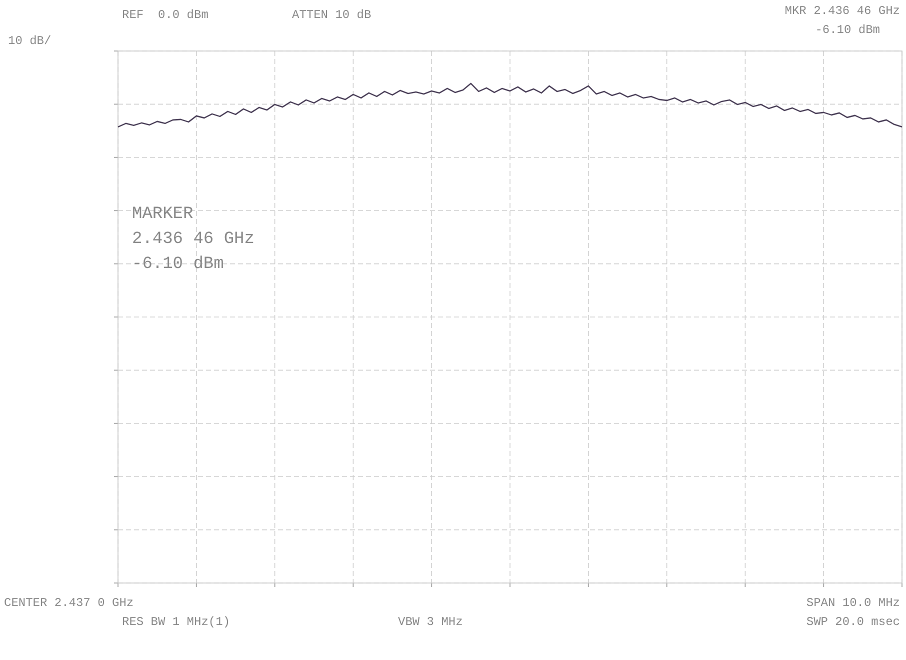 The width and height of the screenshot is (906, 660). I want to click on text: -6.10 dBm, so click(847, 30).